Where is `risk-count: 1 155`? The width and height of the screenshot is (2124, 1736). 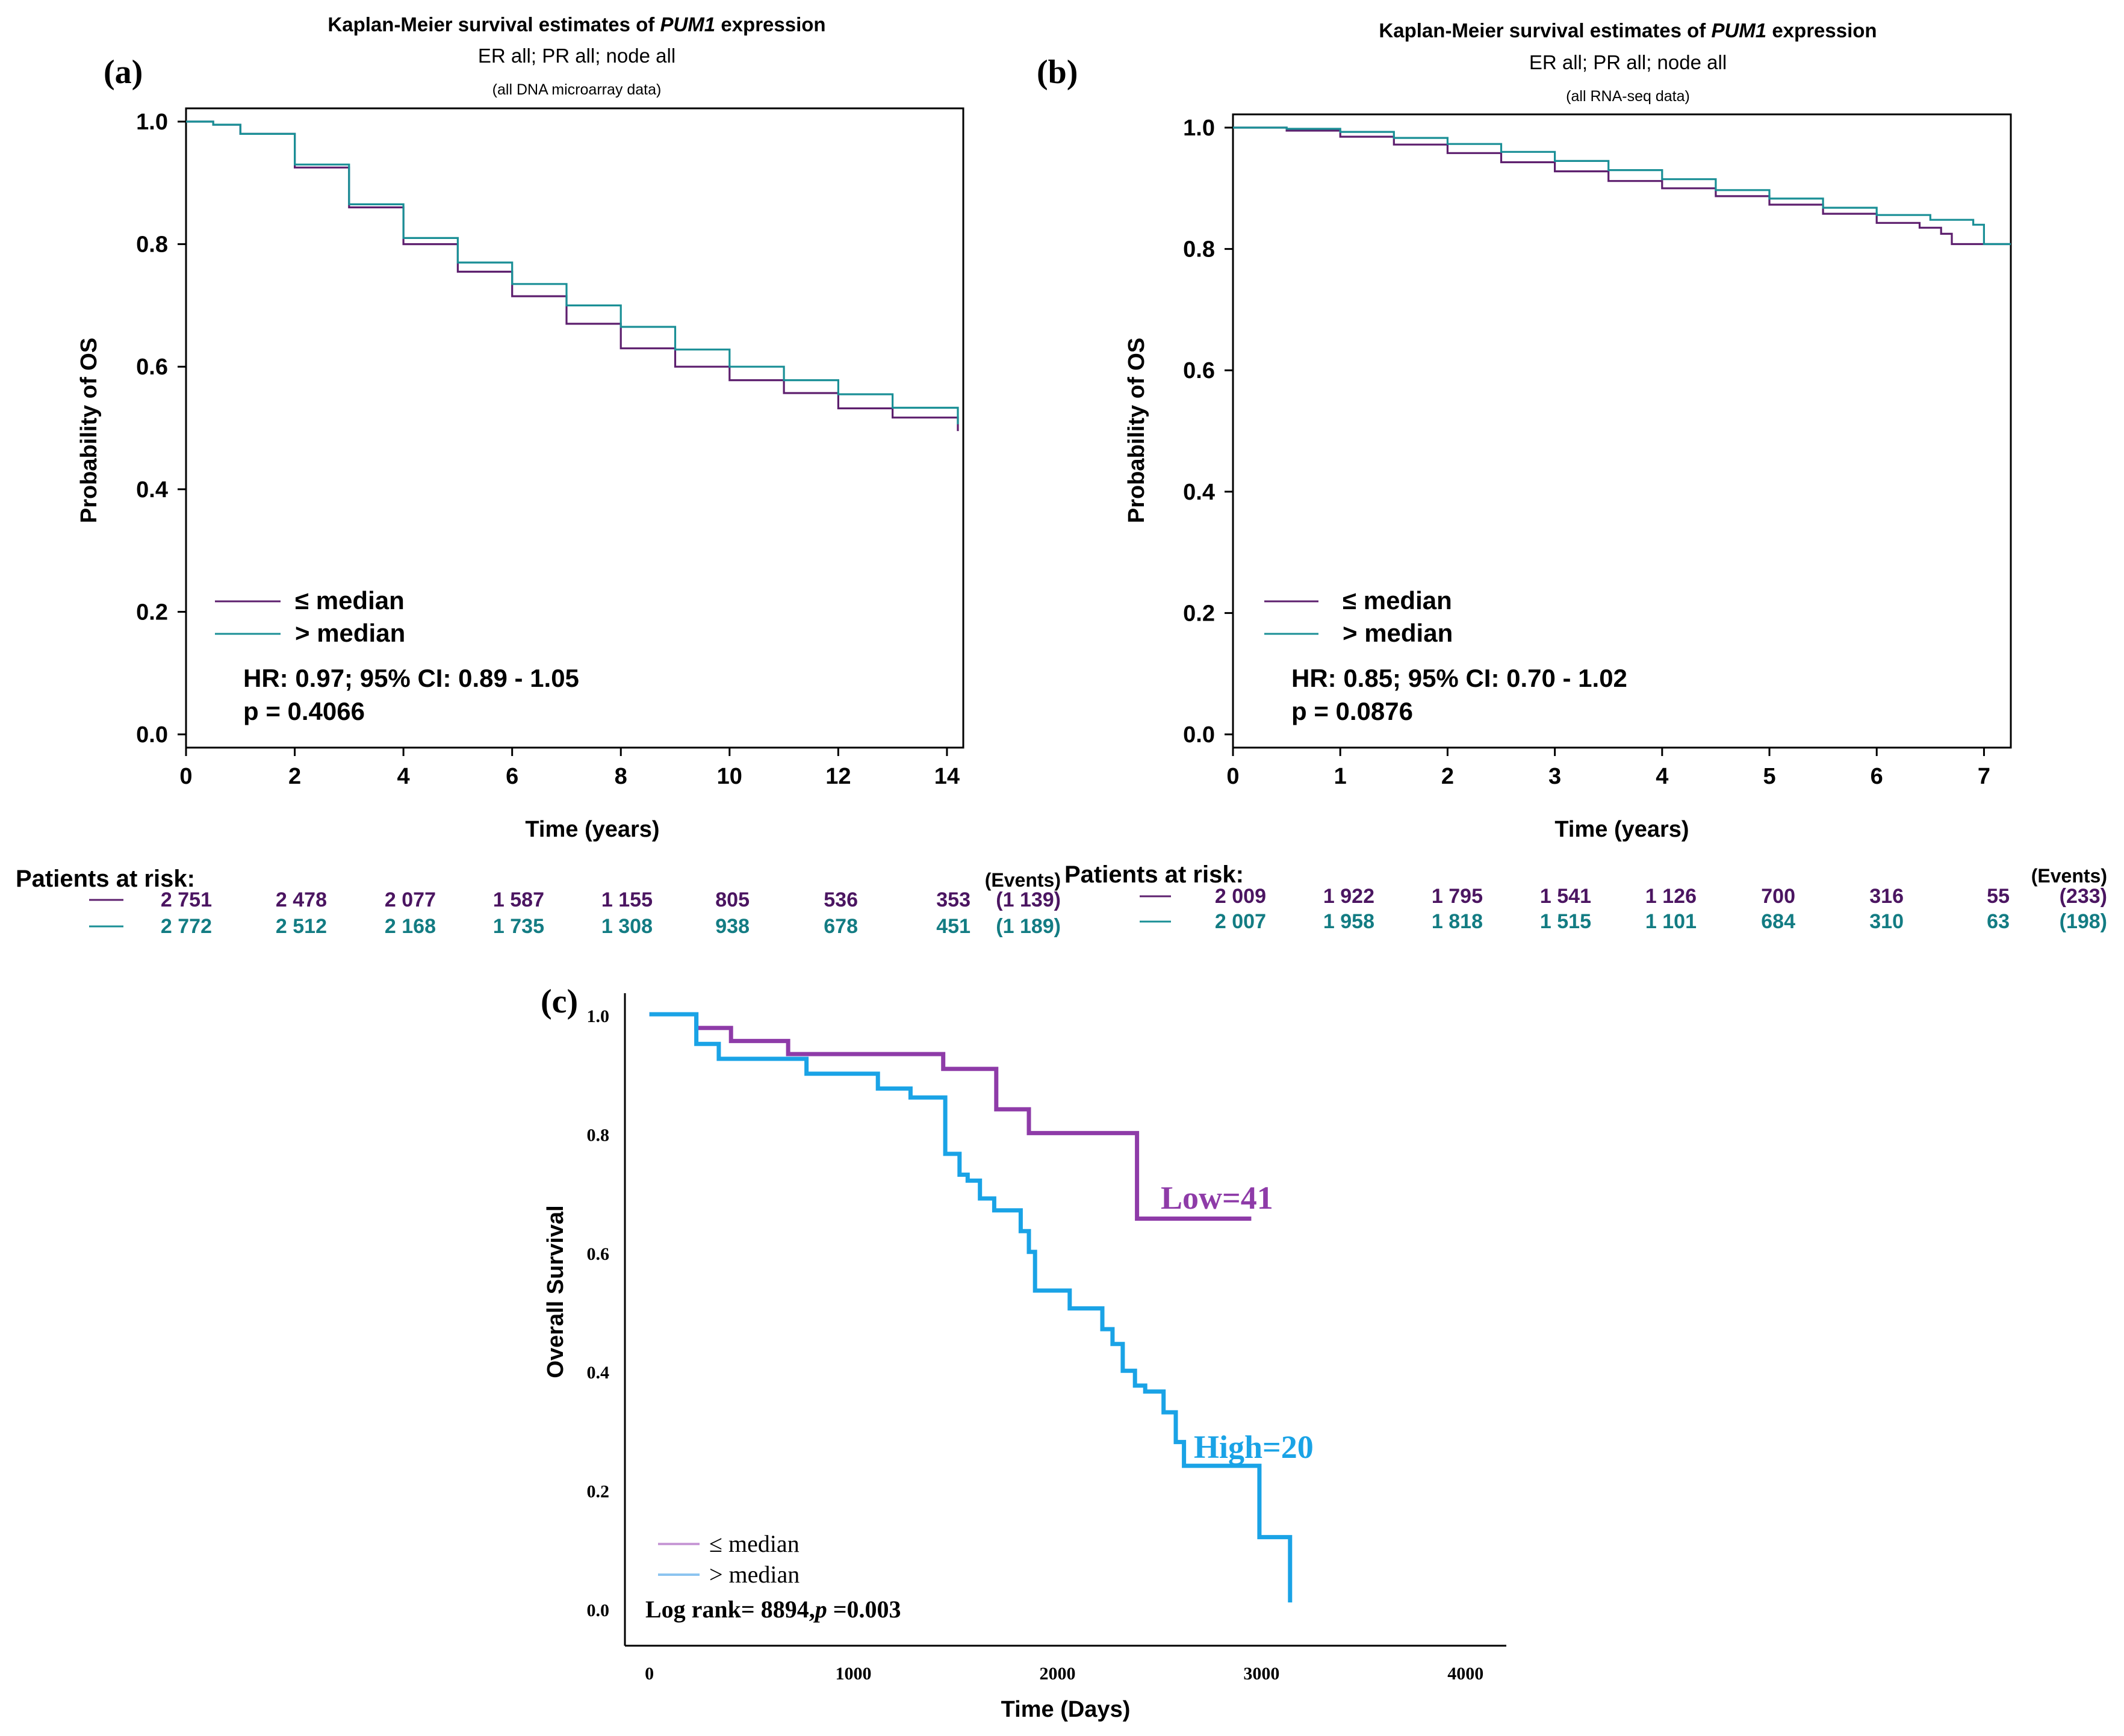
risk-count: 1 155 is located at coordinates (627, 899).